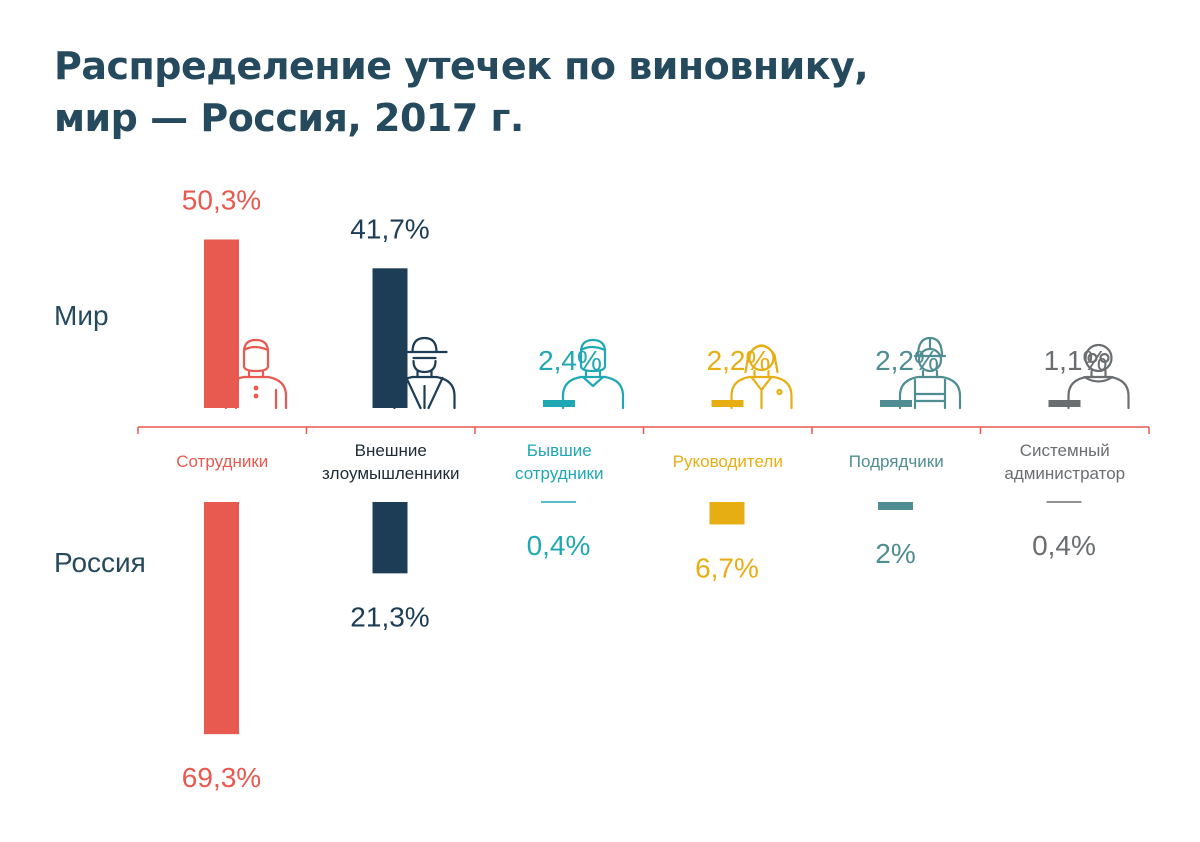  I want to click on chart-title-line-2: мир — Россия, 2017 г., so click(289, 118).